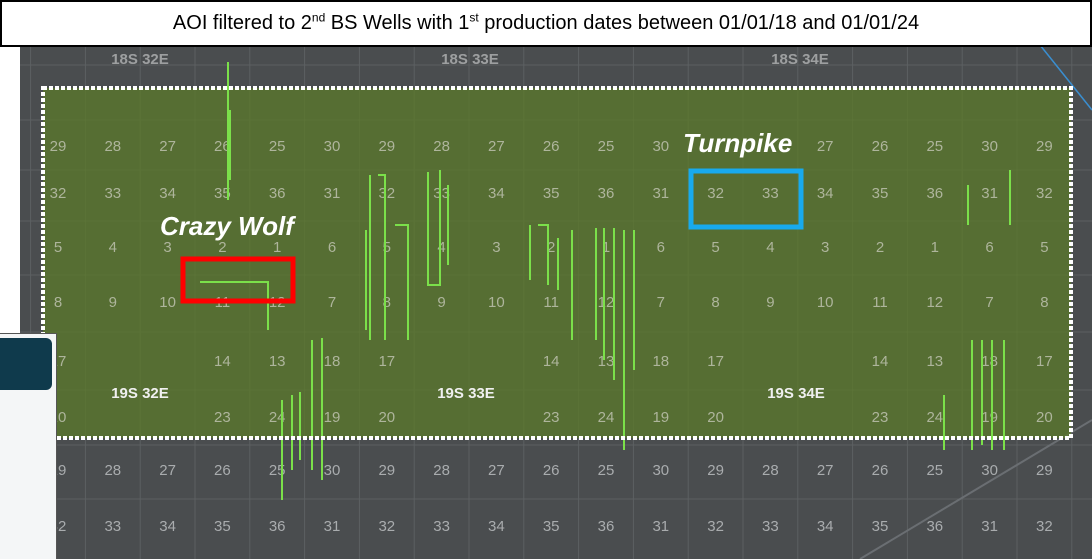  Describe the element at coordinates (606, 302) in the screenshot. I see `section-number: 12` at that location.